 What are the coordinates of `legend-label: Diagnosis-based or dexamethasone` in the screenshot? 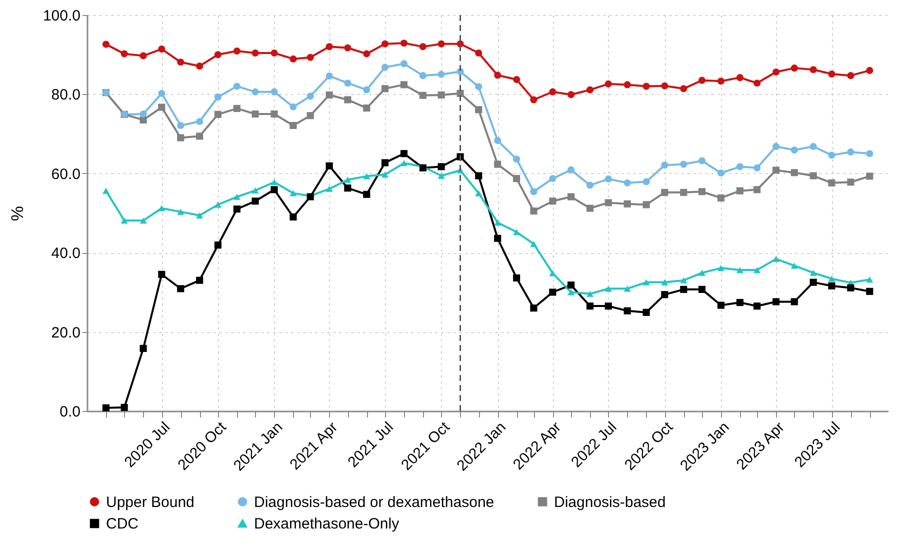 It's located at (374, 502).